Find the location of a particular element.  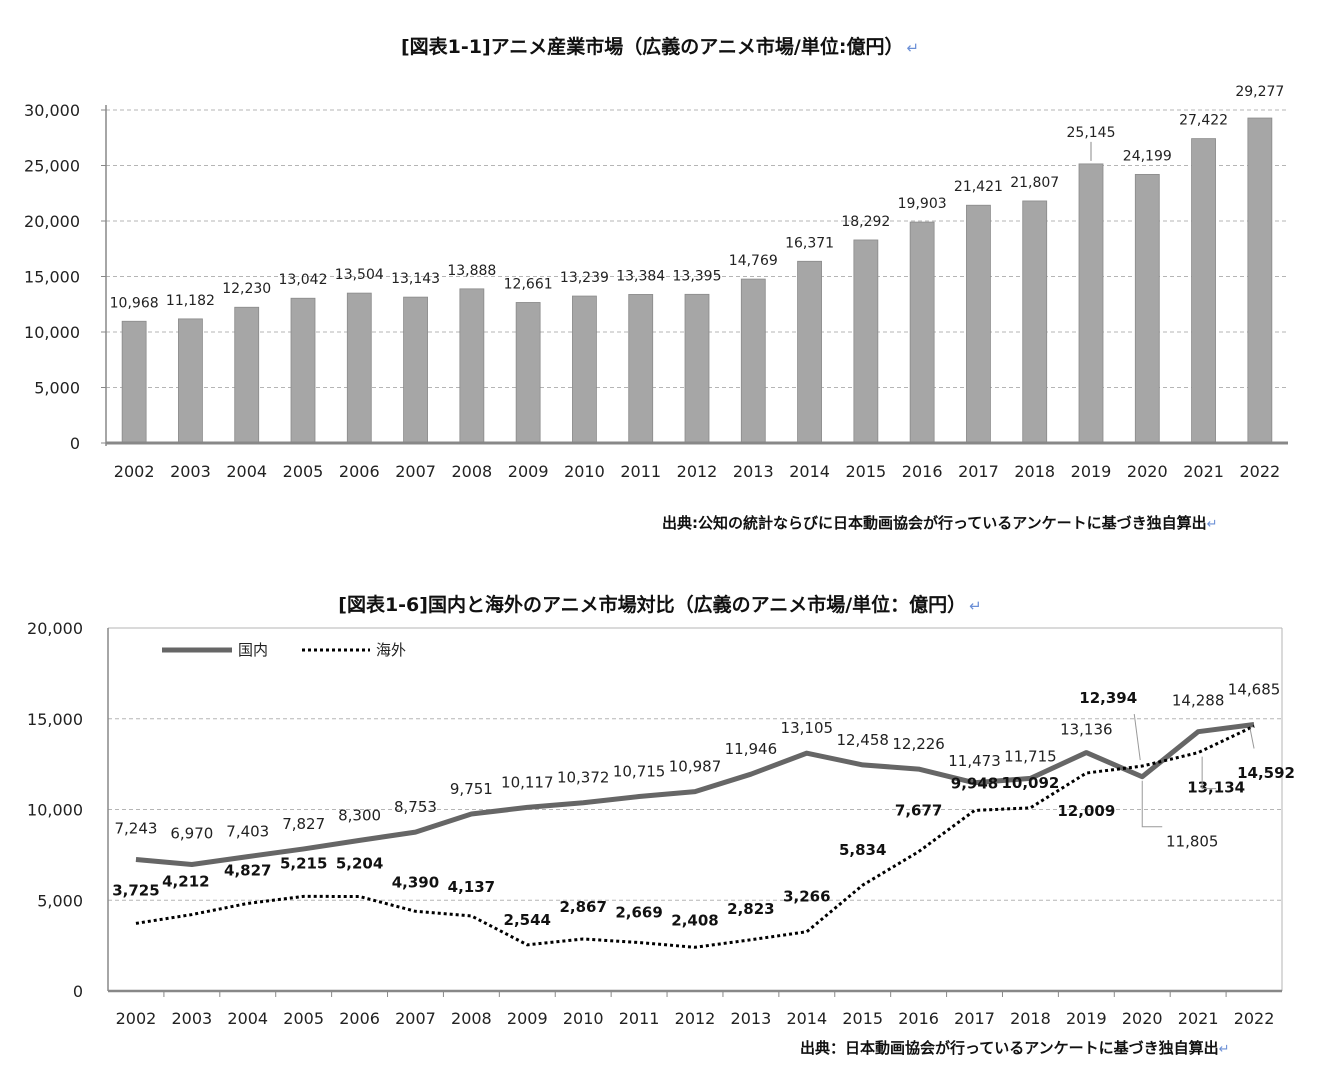

y-tick-label: 25,000 is located at coordinates (52, 166).